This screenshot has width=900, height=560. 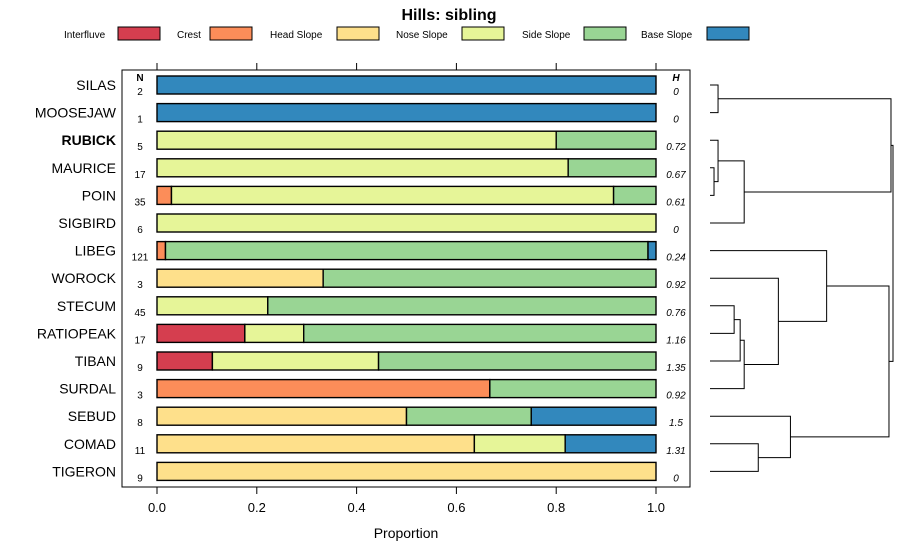 I want to click on bar-stecum-side-slope, so click(x=462, y=306).